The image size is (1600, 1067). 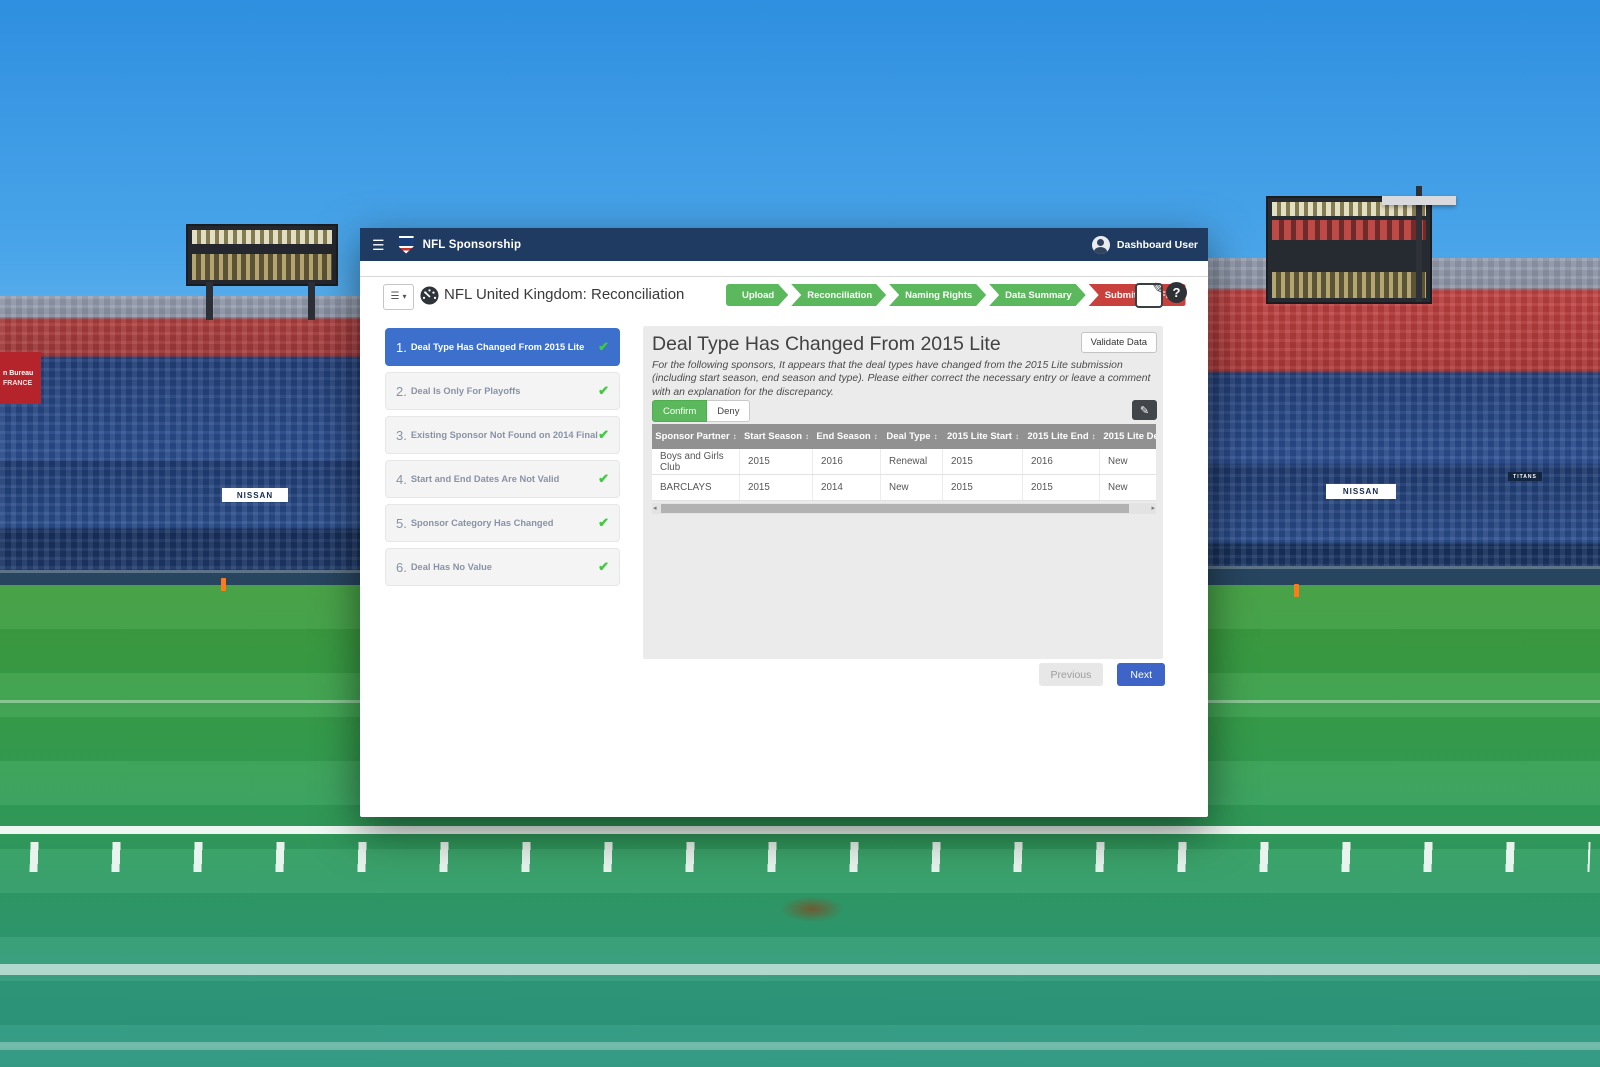 I want to click on sidebar-item-playoffs-only: 2. Deal Is Only For Playoffs ✔, so click(x=502, y=391).